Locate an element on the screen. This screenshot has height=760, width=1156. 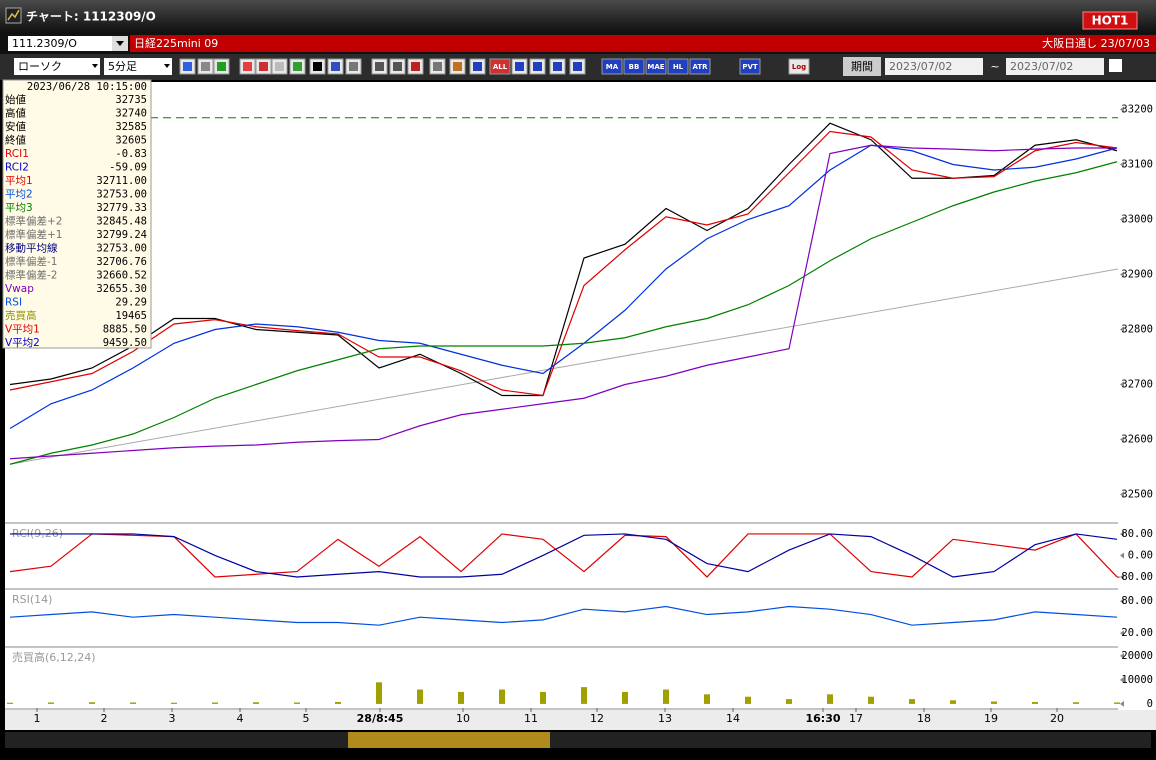
toolbar-button-text: ATR is located at coordinates (700, 67).